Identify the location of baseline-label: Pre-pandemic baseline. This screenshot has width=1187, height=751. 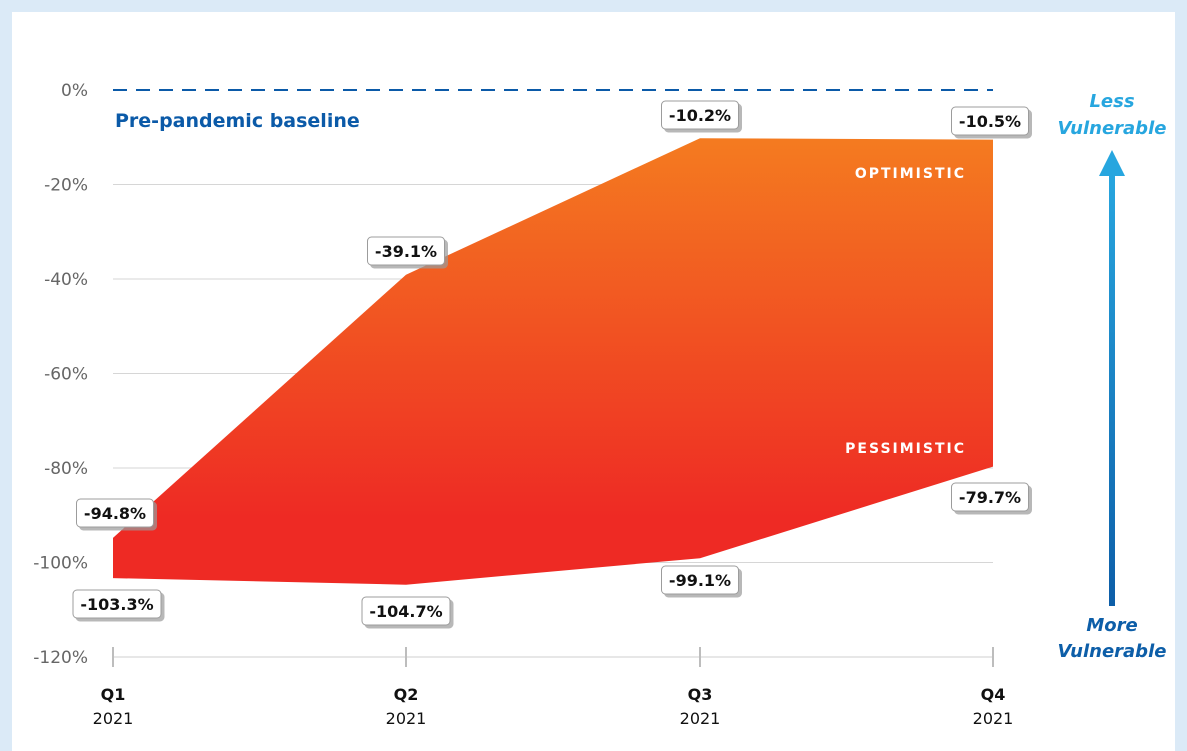
(237, 121).